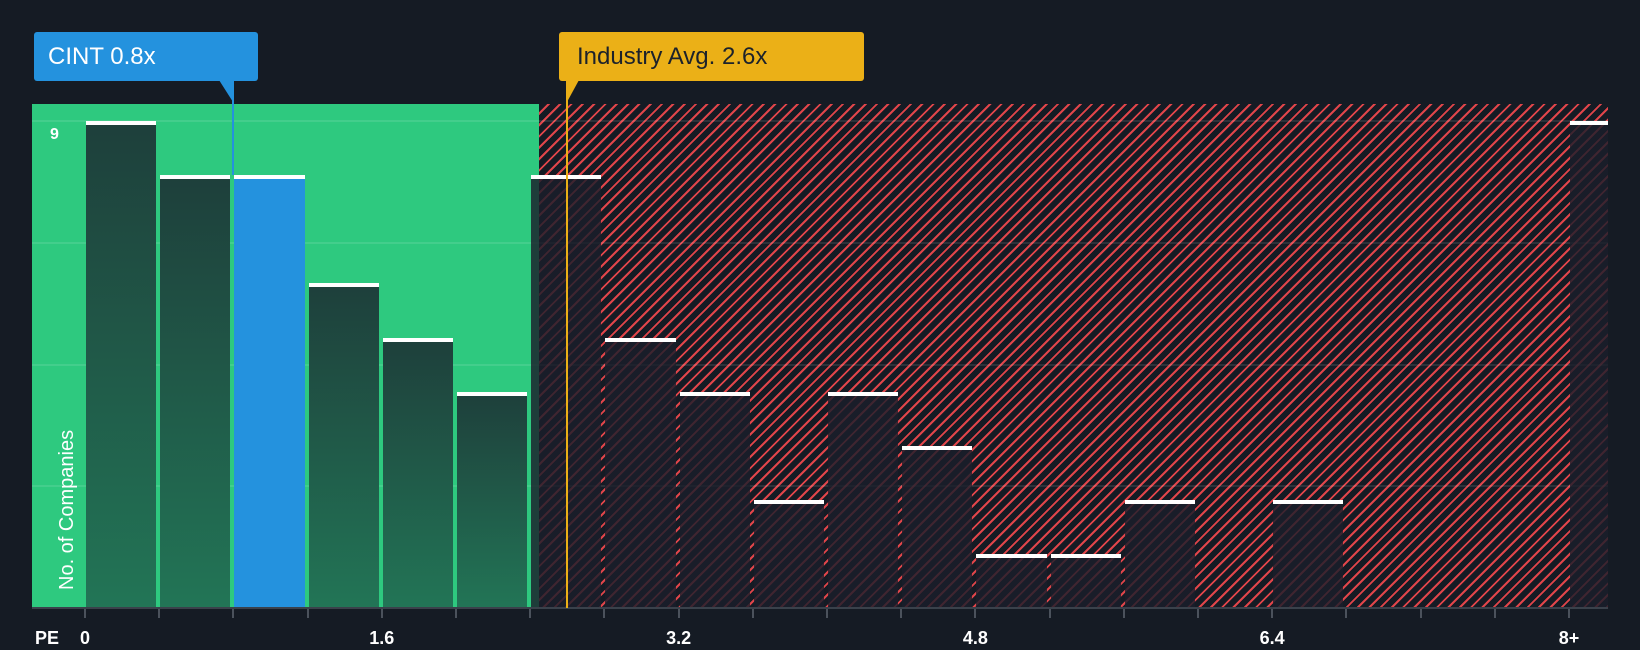 This screenshot has height=650, width=1640. I want to click on industry-avg-callout: Industry Avg. 2.6x, so click(711, 56).